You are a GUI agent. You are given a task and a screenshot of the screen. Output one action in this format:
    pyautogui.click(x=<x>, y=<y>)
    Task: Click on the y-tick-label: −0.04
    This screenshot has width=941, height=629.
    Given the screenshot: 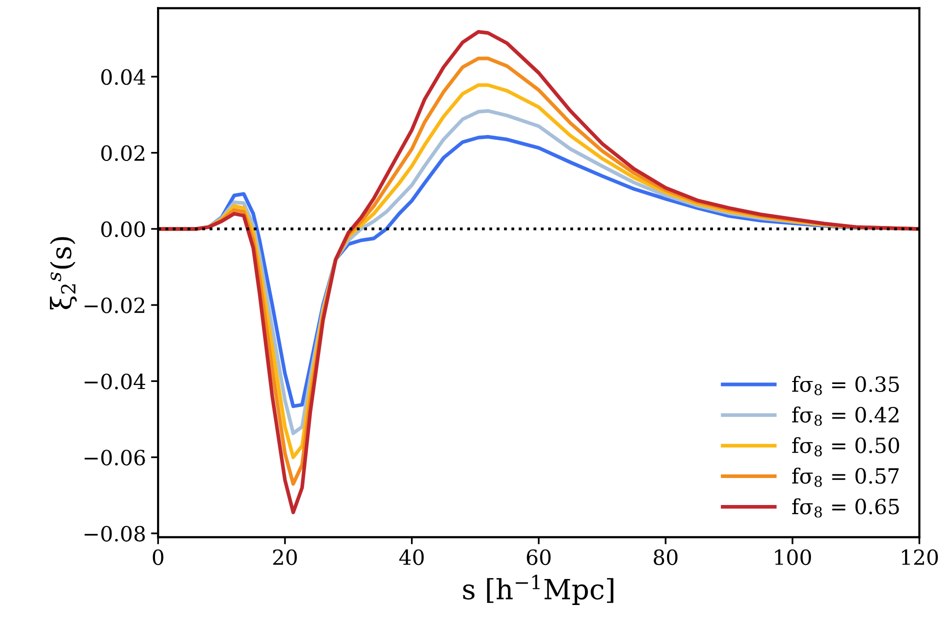 What is the action you would take?
    pyautogui.click(x=115, y=382)
    